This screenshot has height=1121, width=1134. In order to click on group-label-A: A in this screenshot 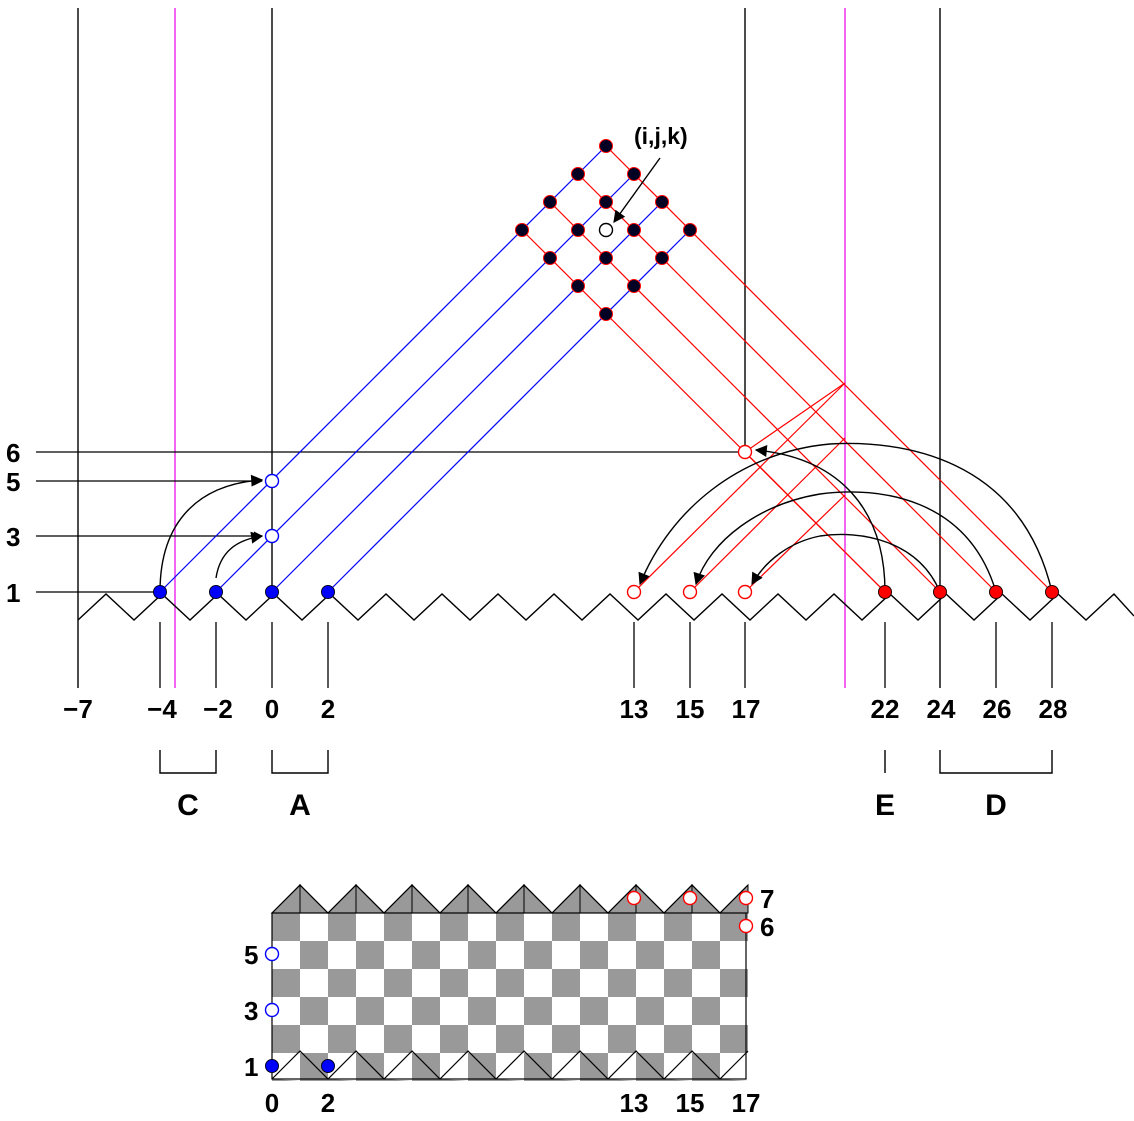, I will do `click(300, 805)`.